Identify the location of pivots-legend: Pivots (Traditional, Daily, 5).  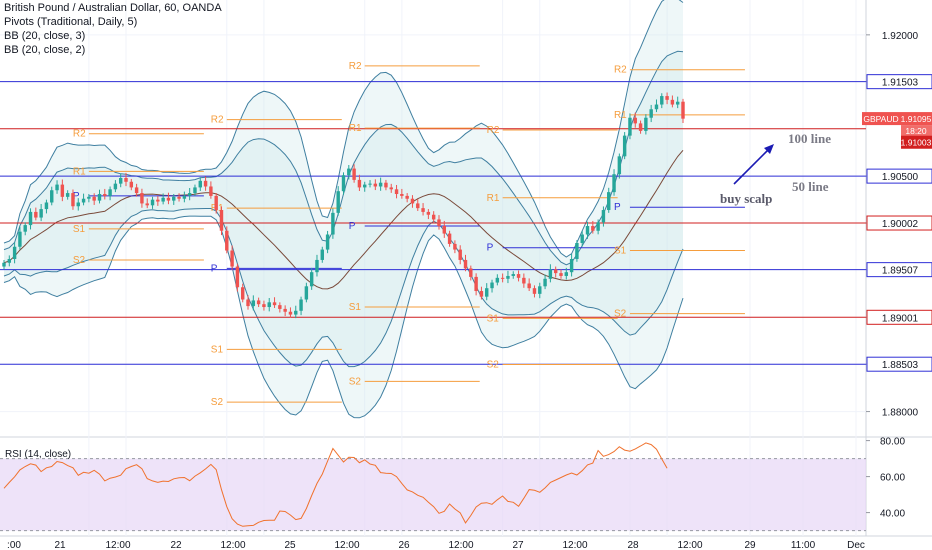
(71, 22).